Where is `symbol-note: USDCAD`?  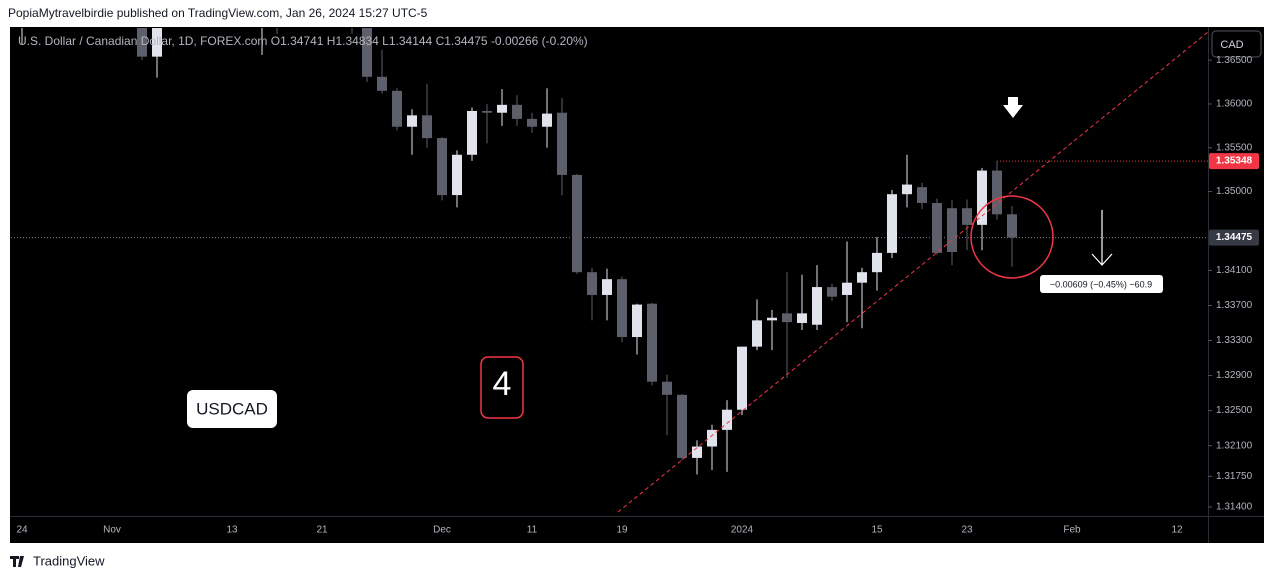 symbol-note: USDCAD is located at coordinates (232, 408).